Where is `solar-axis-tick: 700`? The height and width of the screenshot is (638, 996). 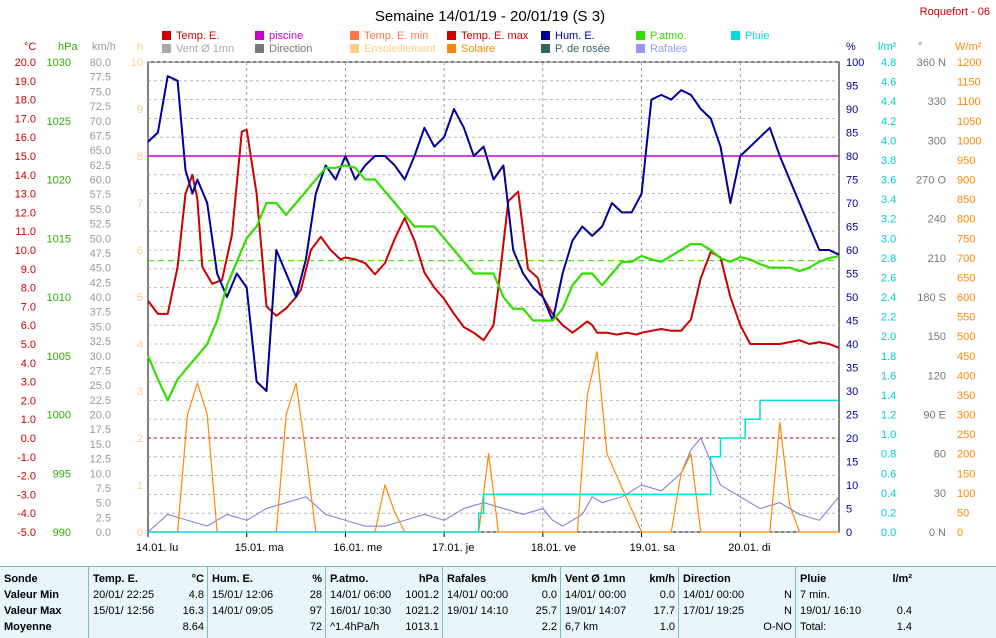
solar-axis-tick: 700 is located at coordinates (966, 259).